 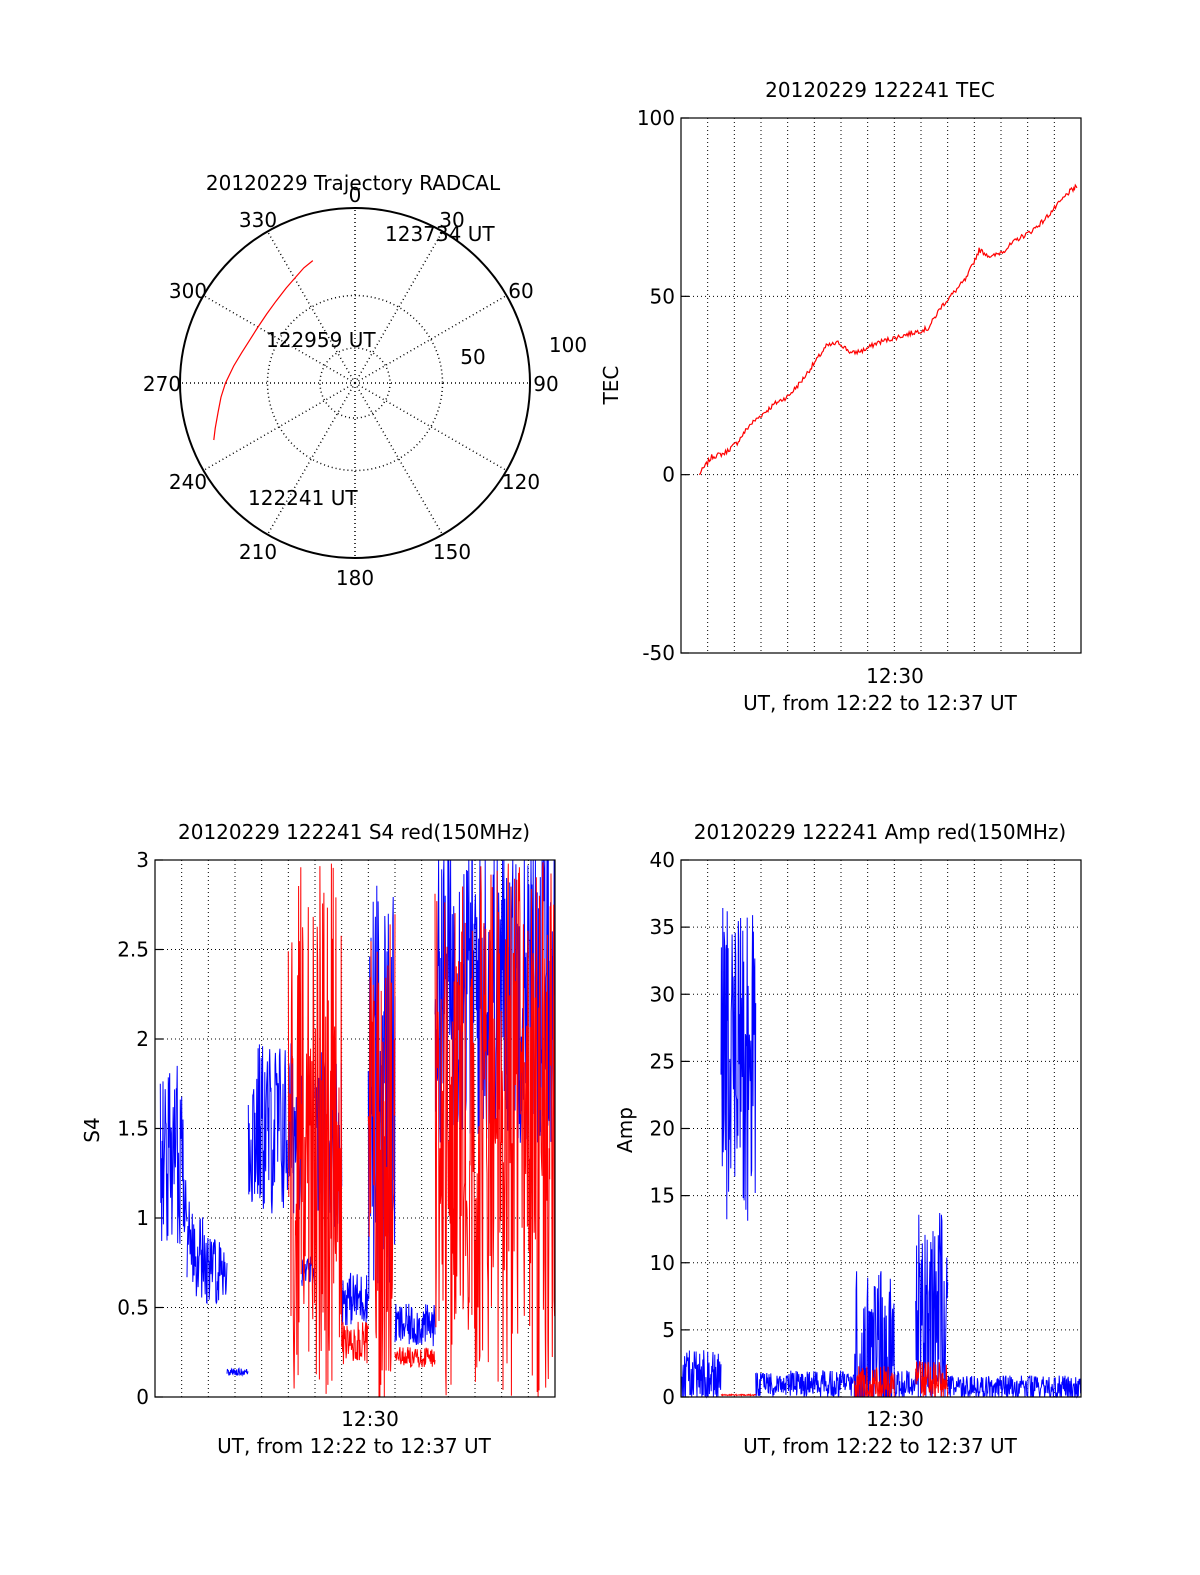 What do you see at coordinates (668, 1330) in the screenshot?
I see `amp-ytick-label: 5` at bounding box center [668, 1330].